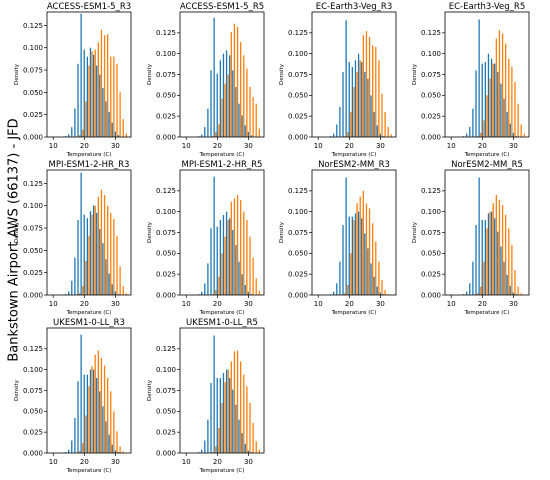  What do you see at coordinates (89, 165) in the screenshot?
I see `subplot-title: MPI-ESM1-2-HR_R3` at bounding box center [89, 165].